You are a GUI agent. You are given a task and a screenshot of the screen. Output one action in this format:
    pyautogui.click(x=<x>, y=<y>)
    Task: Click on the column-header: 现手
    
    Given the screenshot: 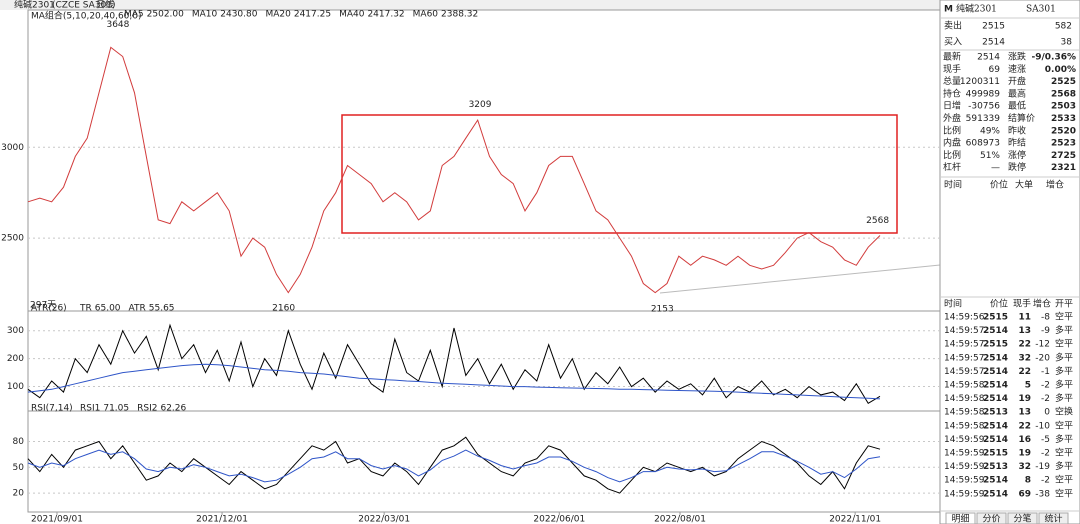 What is the action you would take?
    pyautogui.click(x=1022, y=304)
    